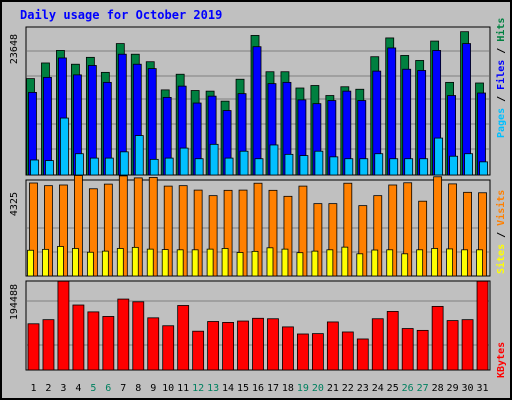 This screenshot has width=512, height=400. What do you see at coordinates (123, 388) in the screenshot?
I see `x-tick-label-7: 7` at bounding box center [123, 388].